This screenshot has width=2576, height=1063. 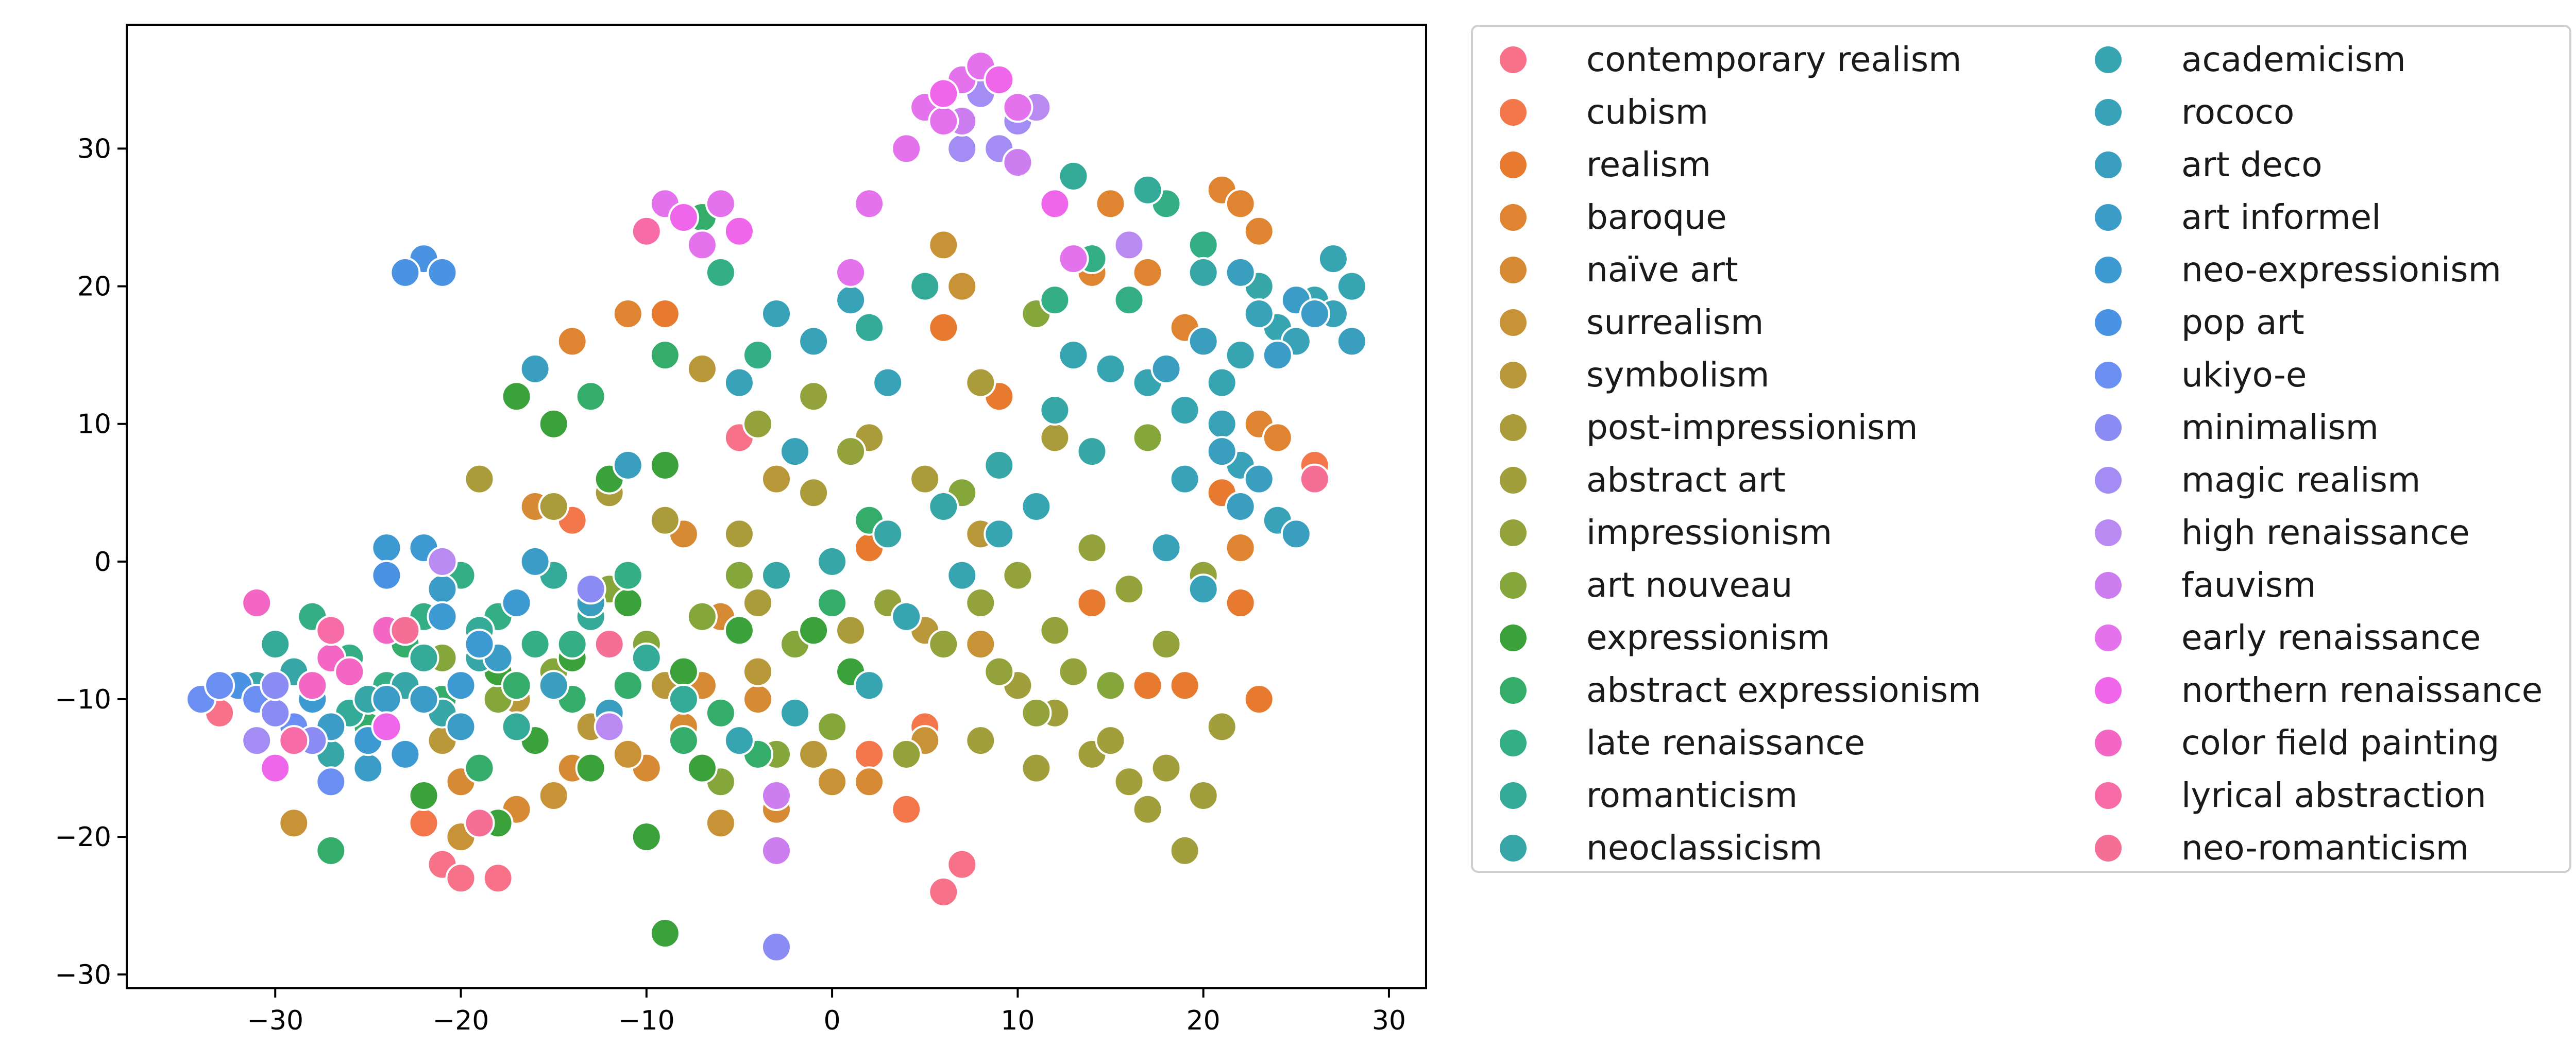 What do you see at coordinates (461, 1020) in the screenshot?
I see `x-tick-label-1: −20` at bounding box center [461, 1020].